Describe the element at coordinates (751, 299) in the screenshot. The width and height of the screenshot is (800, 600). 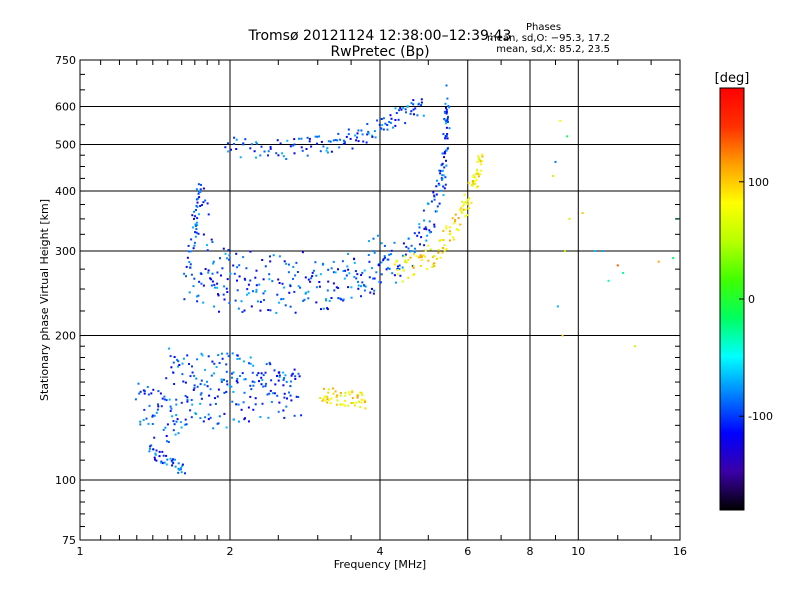
I see `colorbar-tick-label: 0` at that location.